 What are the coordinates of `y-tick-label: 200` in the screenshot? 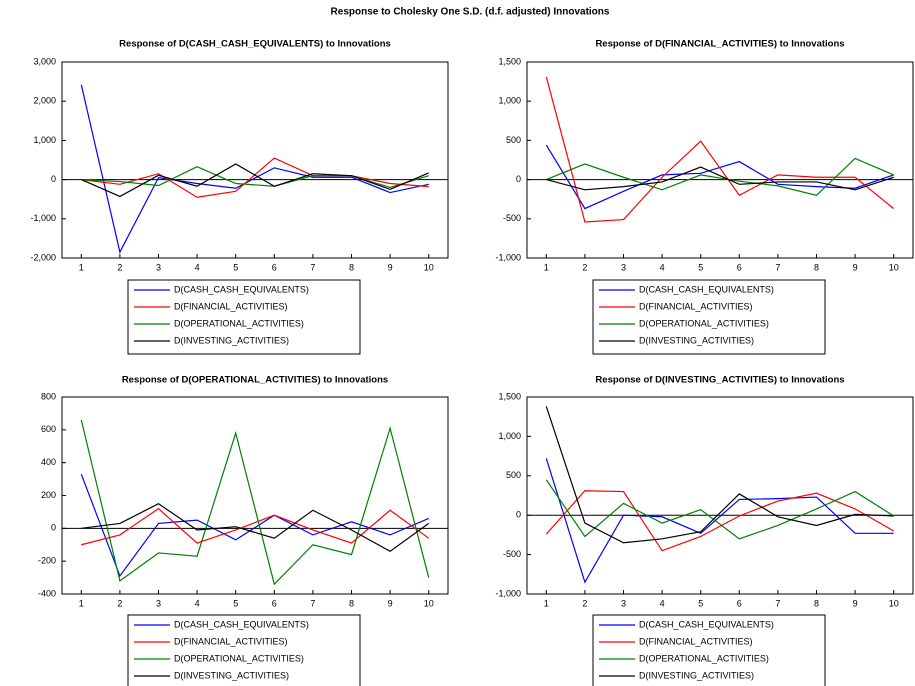 It's located at (48, 495).